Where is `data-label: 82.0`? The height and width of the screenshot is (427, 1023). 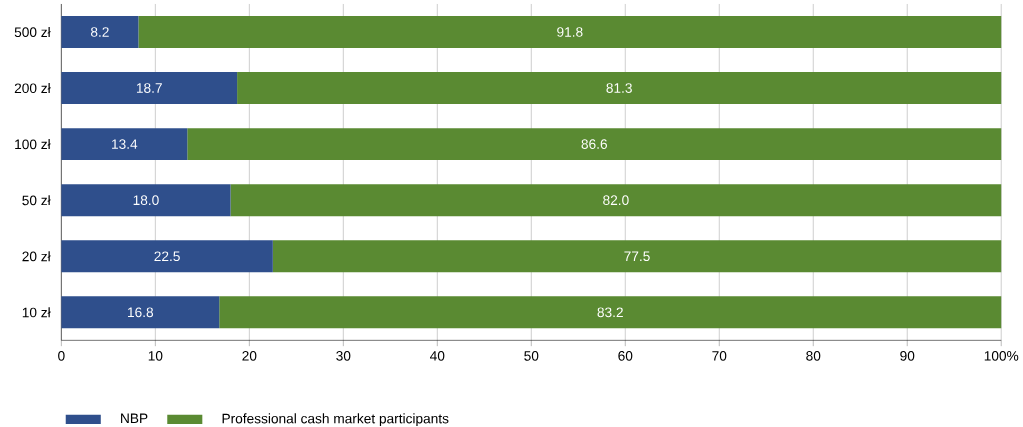 data-label: 82.0 is located at coordinates (616, 200).